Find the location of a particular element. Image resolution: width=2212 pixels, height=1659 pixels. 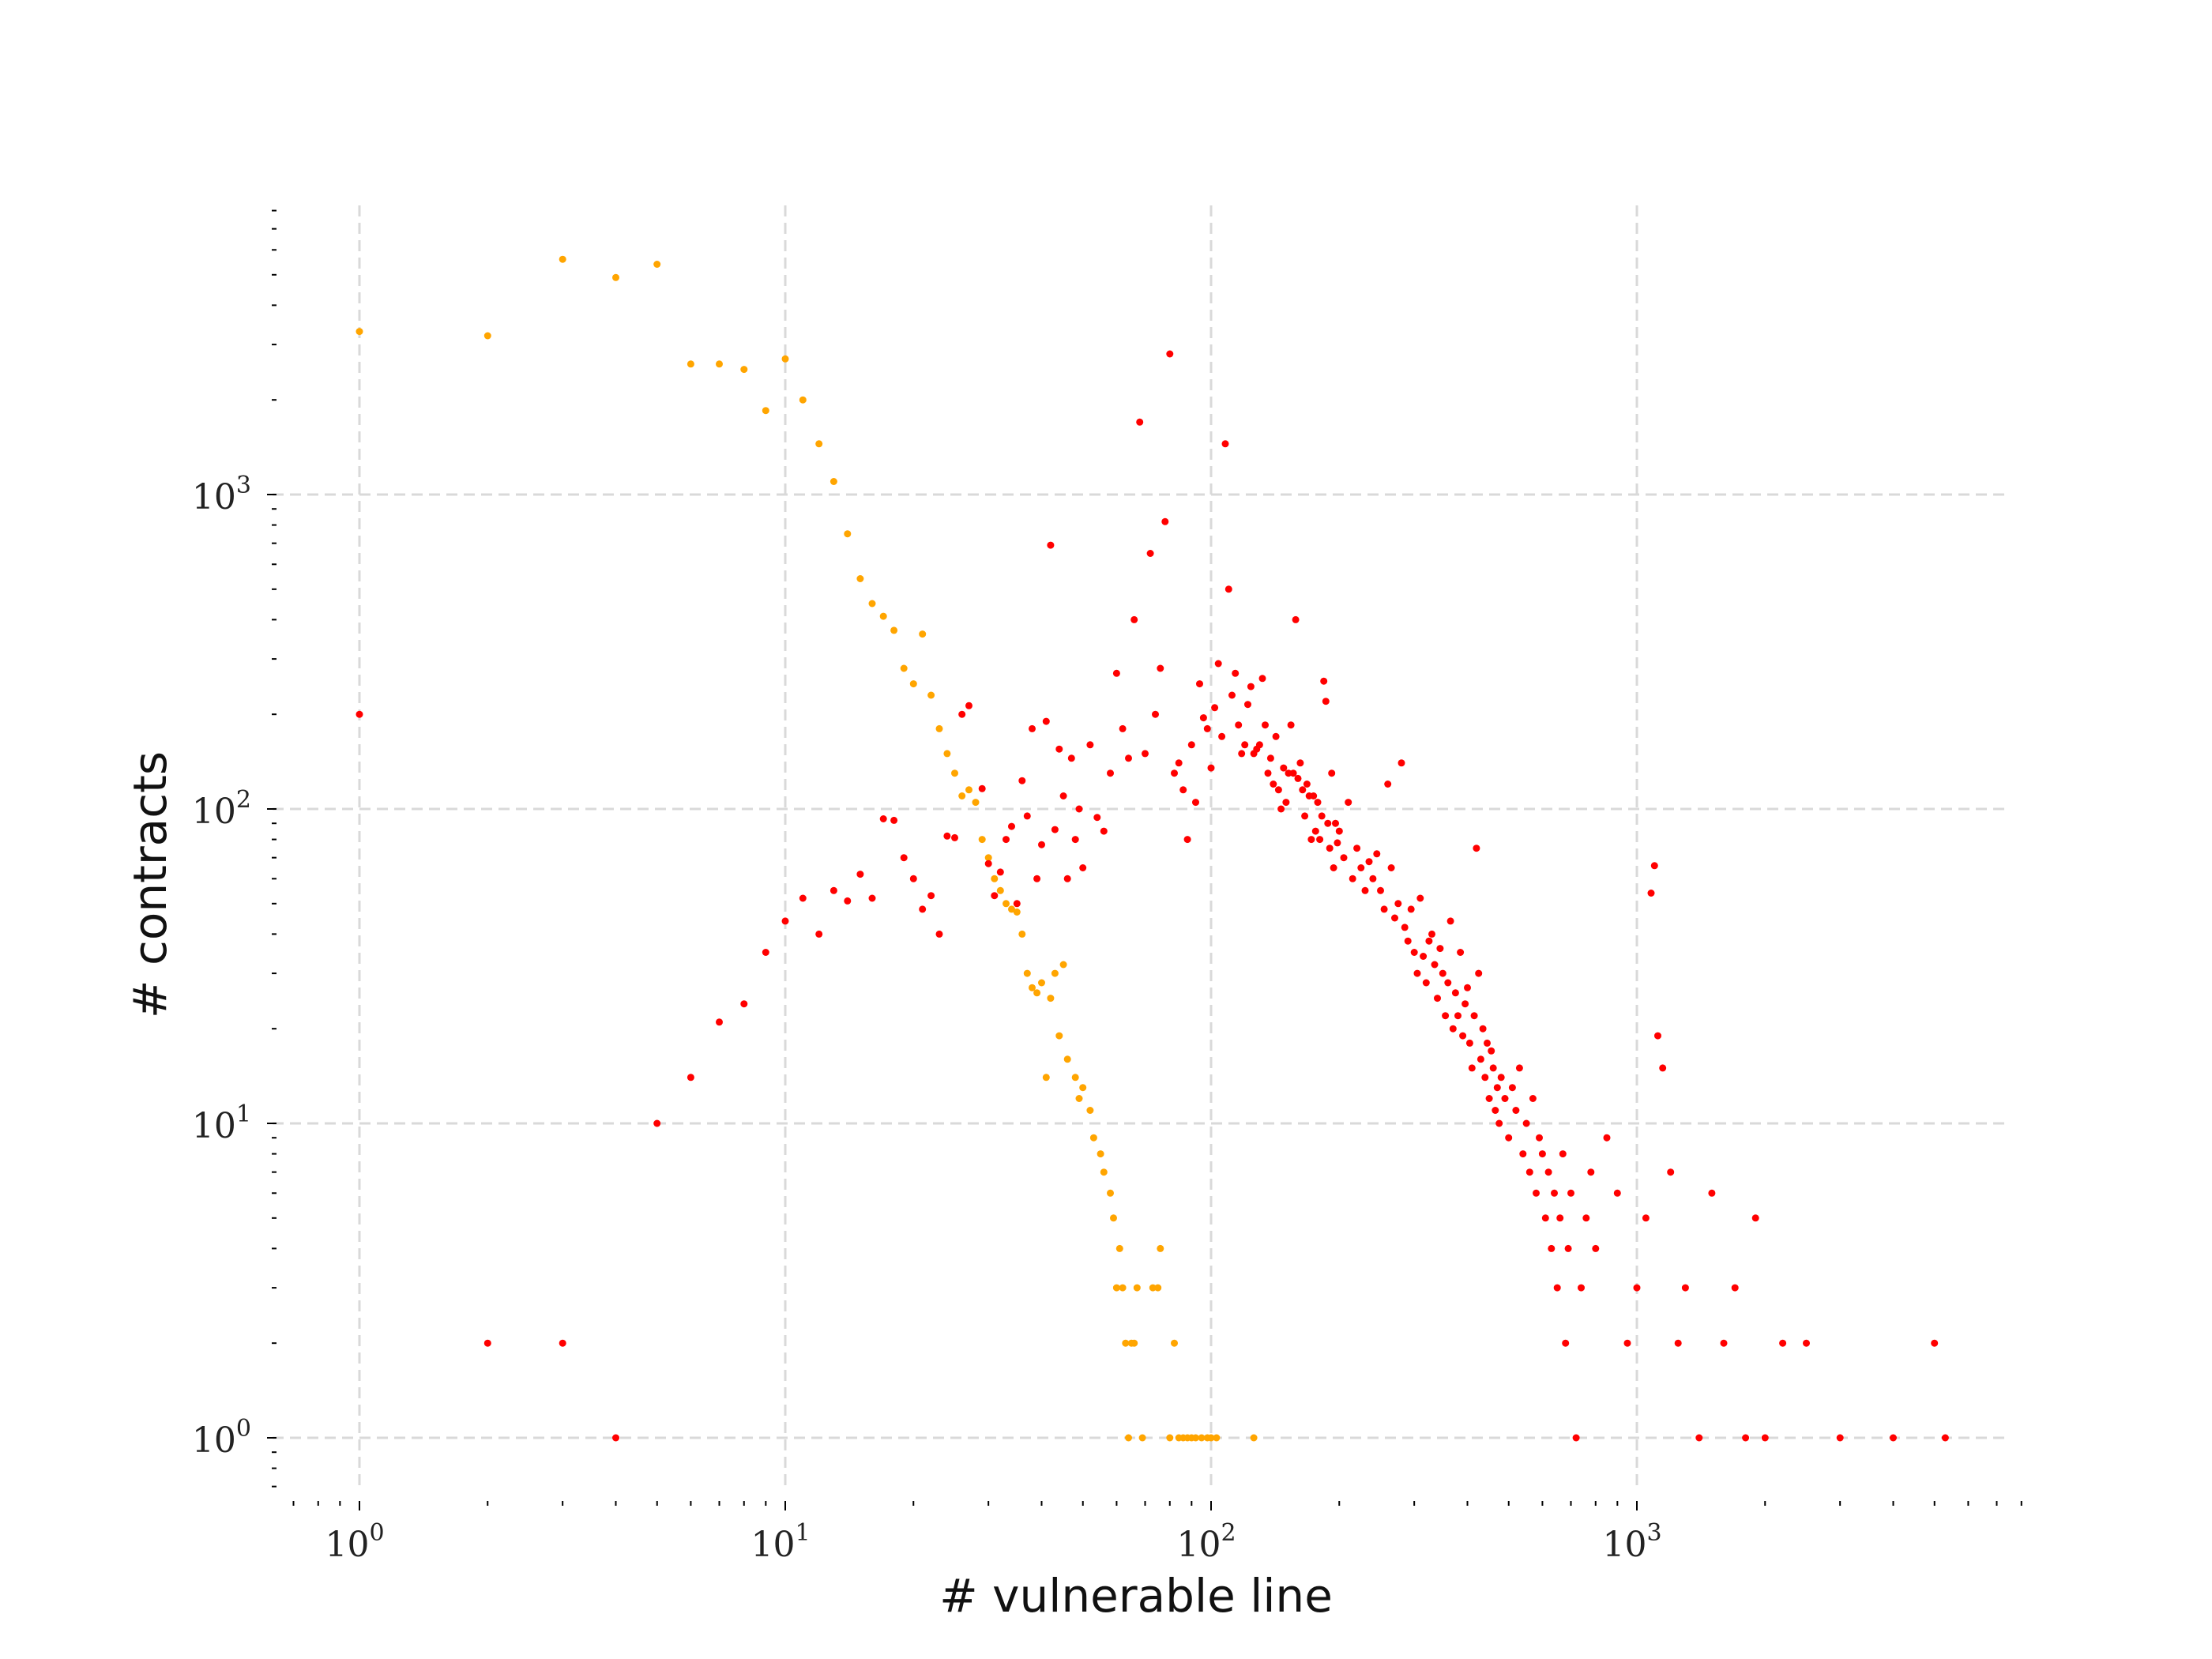

x-tick-label: 103 is located at coordinates (1632, 1542).